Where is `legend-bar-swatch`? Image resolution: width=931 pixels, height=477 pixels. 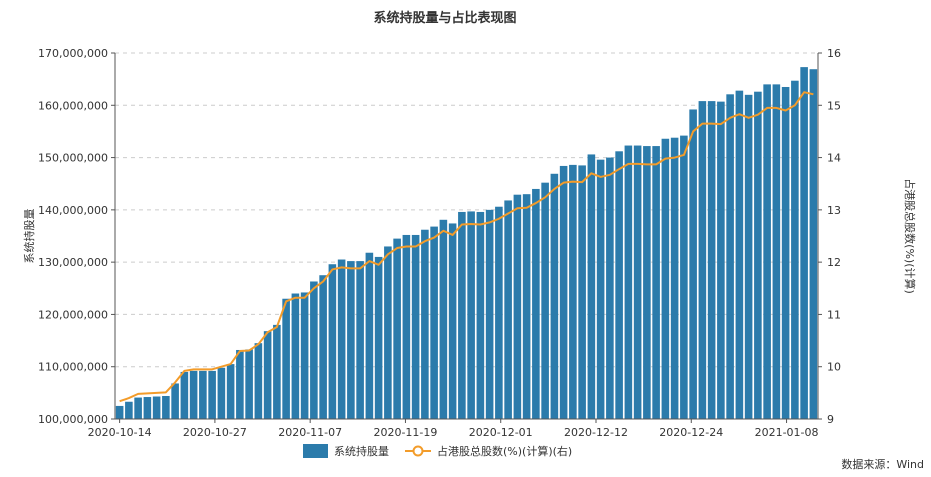 legend-bar-swatch is located at coordinates (315, 451).